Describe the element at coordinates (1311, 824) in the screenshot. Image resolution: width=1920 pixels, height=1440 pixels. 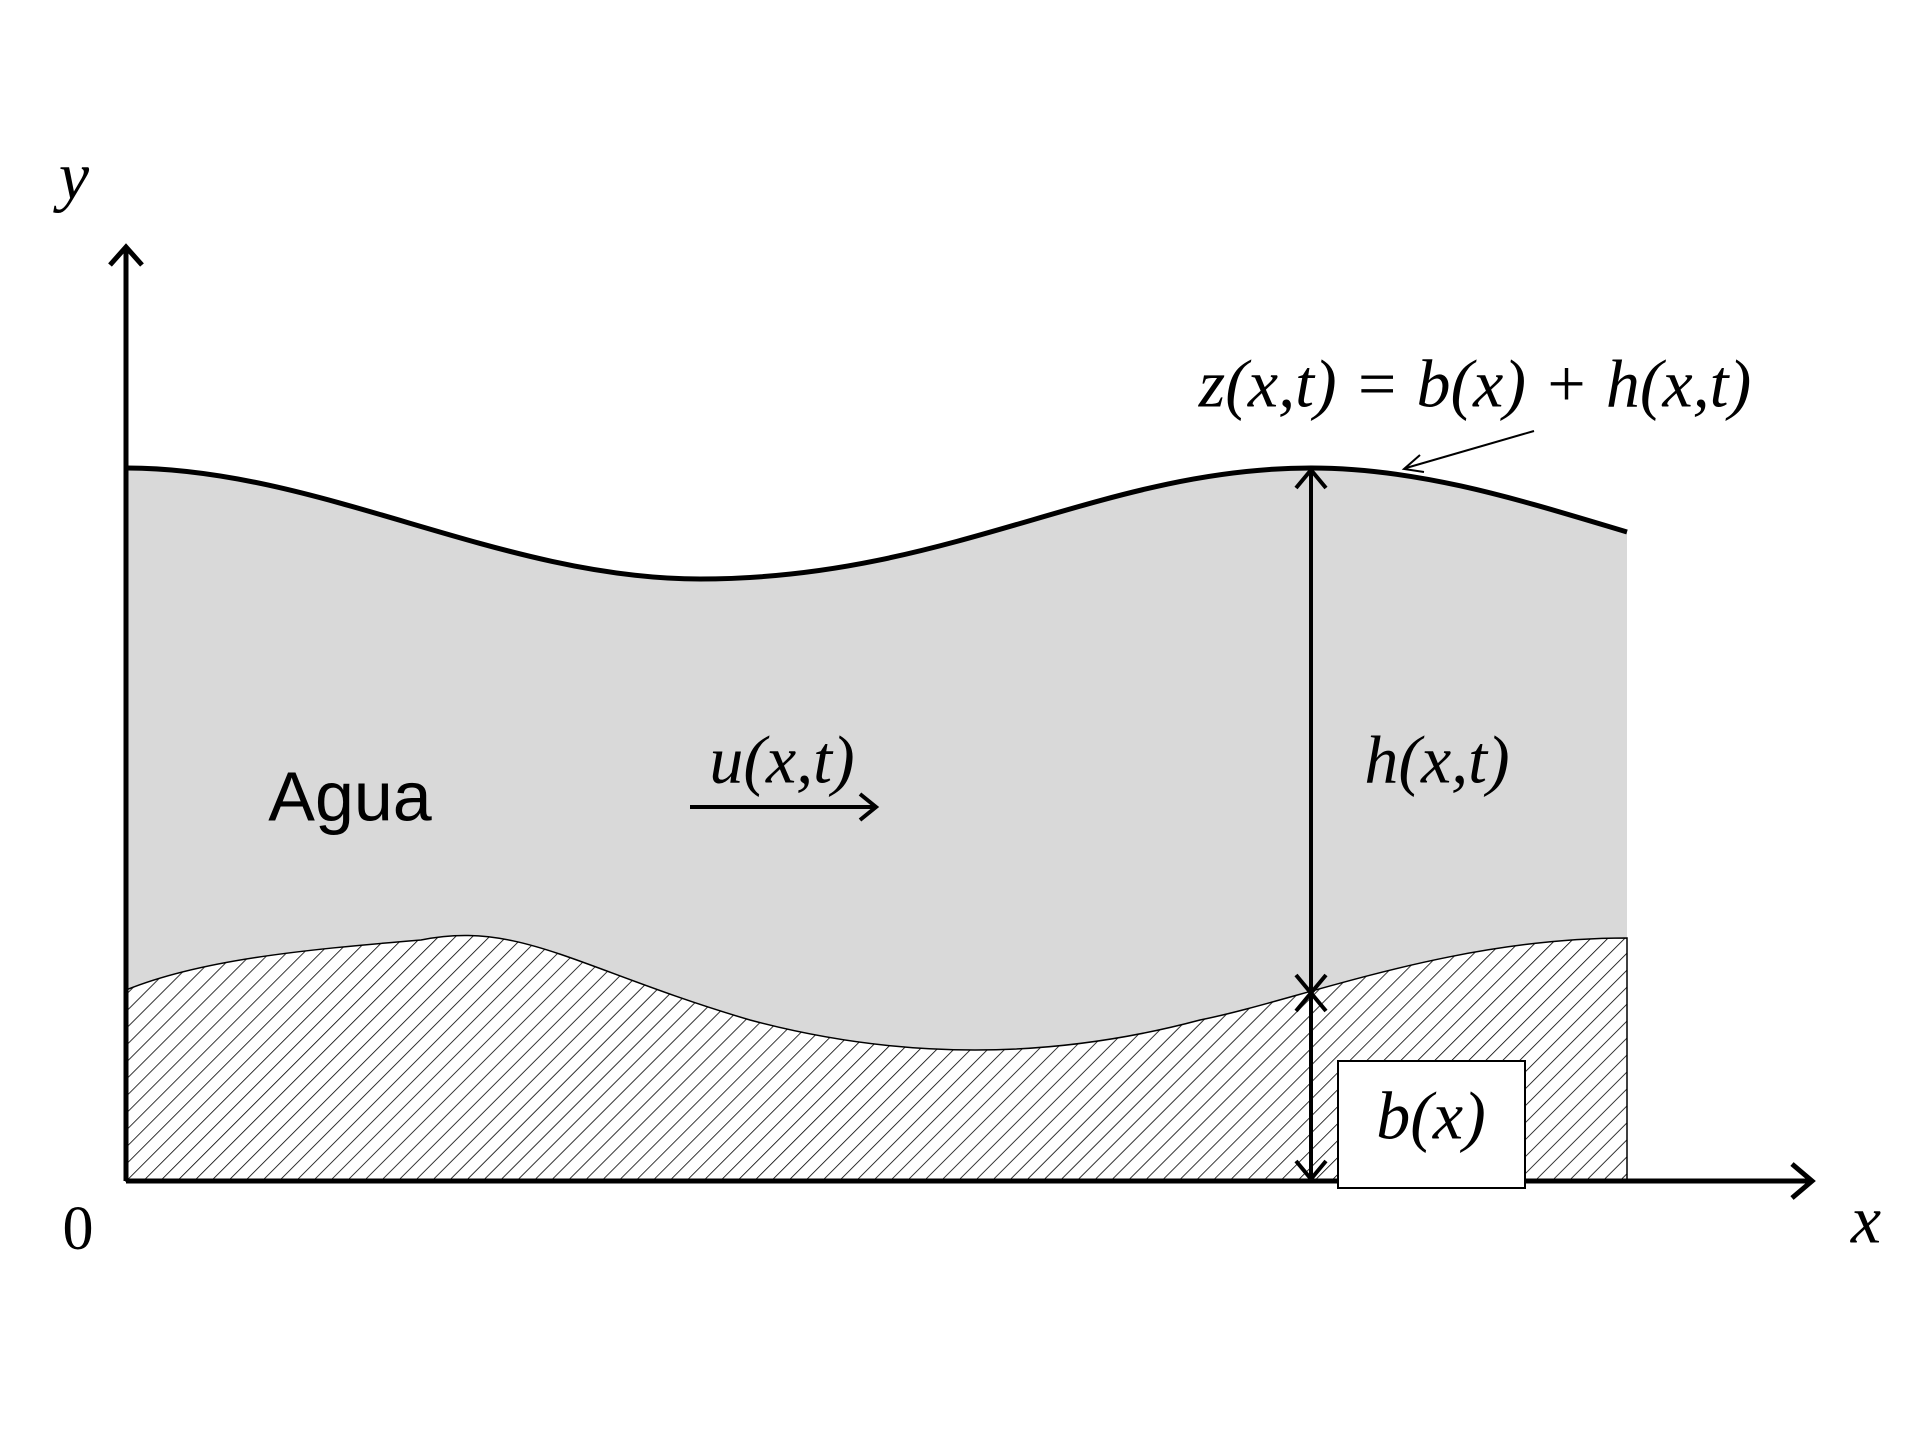
I see `depth-arrow` at that location.